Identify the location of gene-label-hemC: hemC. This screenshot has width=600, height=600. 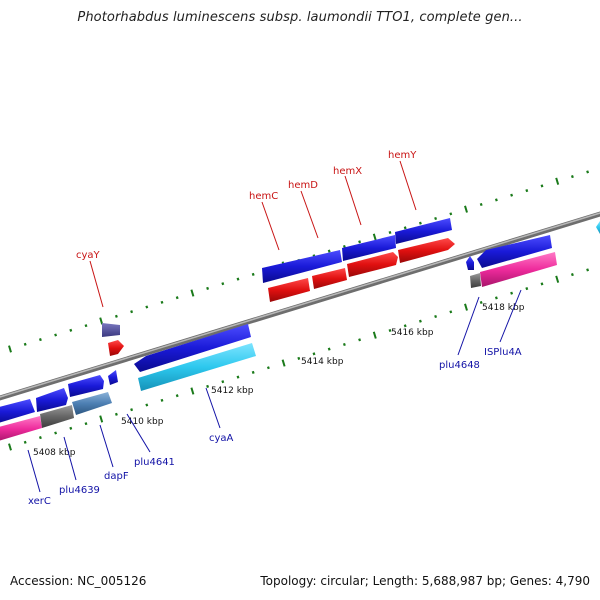
(263, 196).